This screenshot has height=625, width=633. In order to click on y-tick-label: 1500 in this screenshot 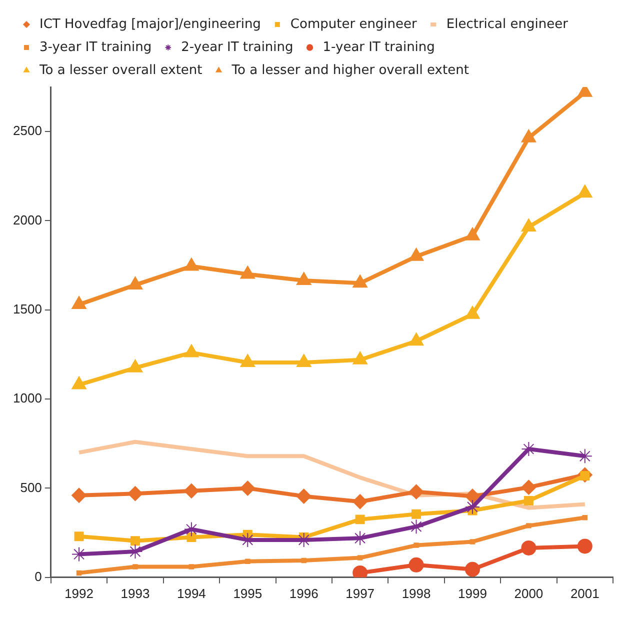, I will do `click(27, 308)`.